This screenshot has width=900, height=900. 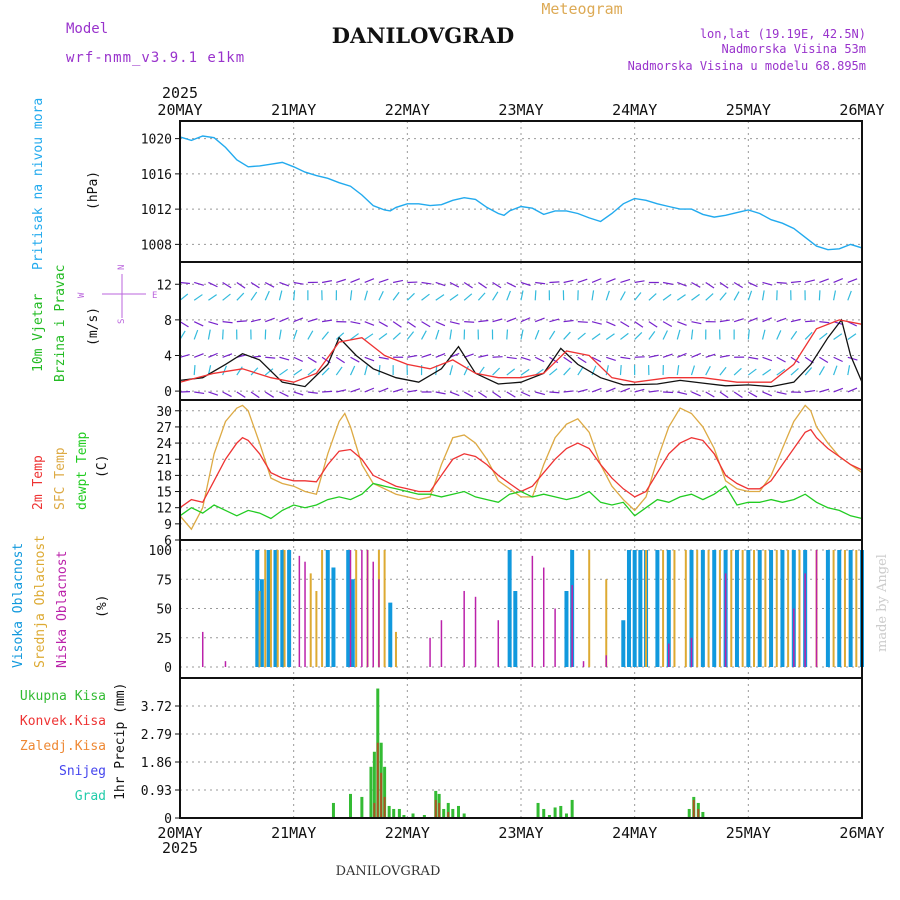 What do you see at coordinates (521, 351) in the screenshot?
I see `wind-gust-line` at bounding box center [521, 351].